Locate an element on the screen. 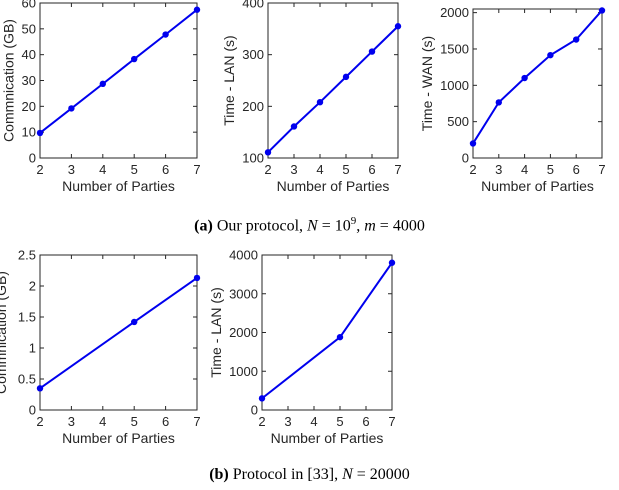 The width and height of the screenshot is (619, 490). y-tick-label: 1.5 is located at coordinates (27, 317).